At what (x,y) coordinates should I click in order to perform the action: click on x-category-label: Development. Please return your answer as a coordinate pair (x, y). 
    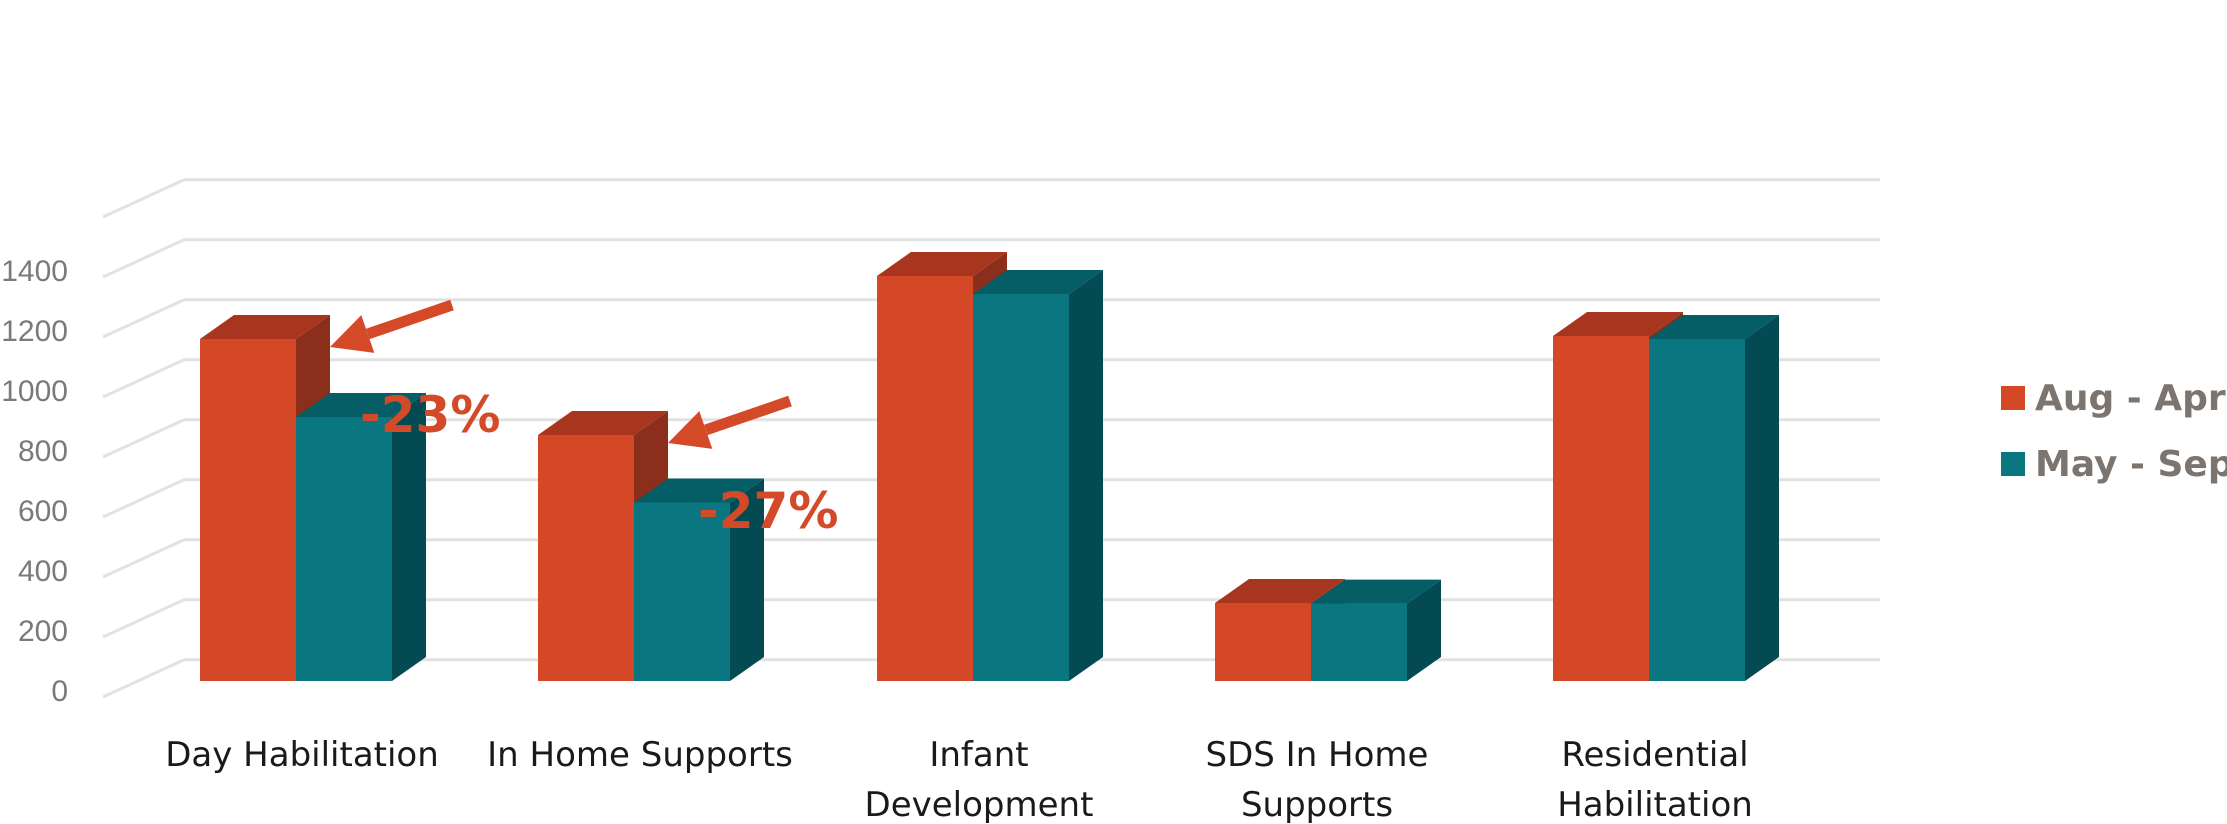
    Looking at the image, I should click on (979, 804).